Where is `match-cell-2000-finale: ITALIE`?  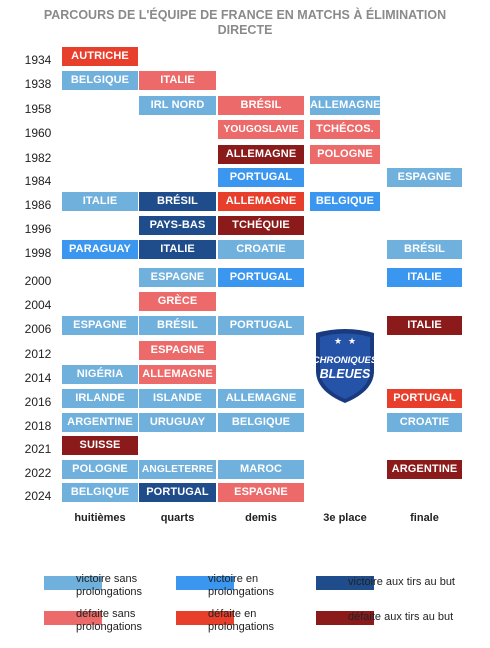 match-cell-2000-finale: ITALIE is located at coordinates (424, 277).